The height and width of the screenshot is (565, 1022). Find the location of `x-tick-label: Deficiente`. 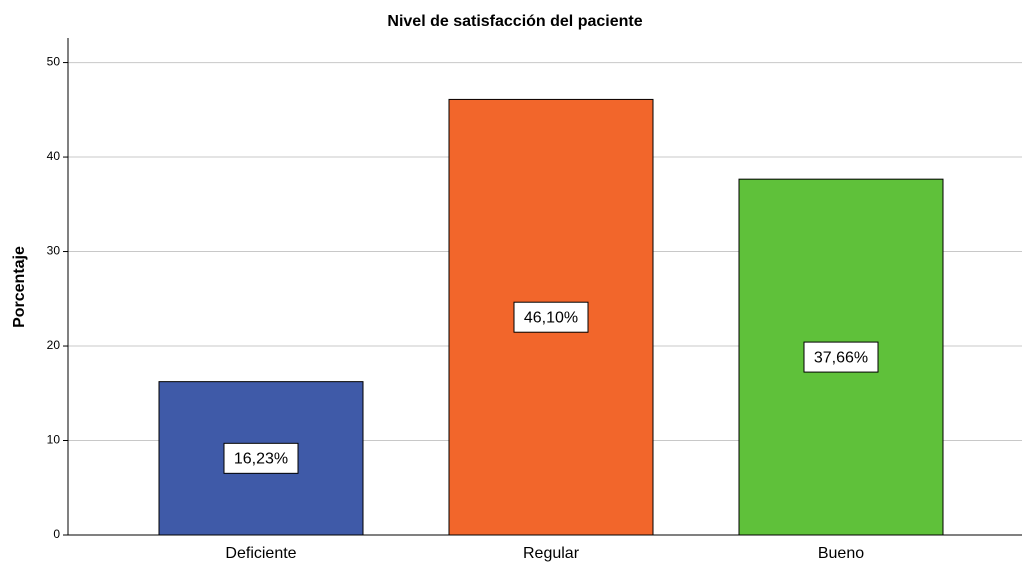

x-tick-label: Deficiente is located at coordinates (260, 553).